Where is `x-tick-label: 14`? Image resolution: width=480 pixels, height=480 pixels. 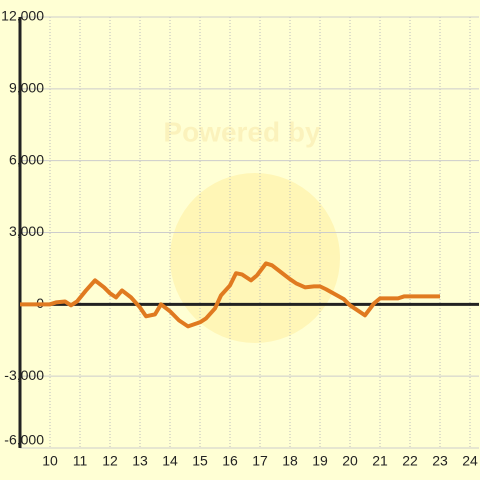
x-tick-label: 14 is located at coordinates (170, 461).